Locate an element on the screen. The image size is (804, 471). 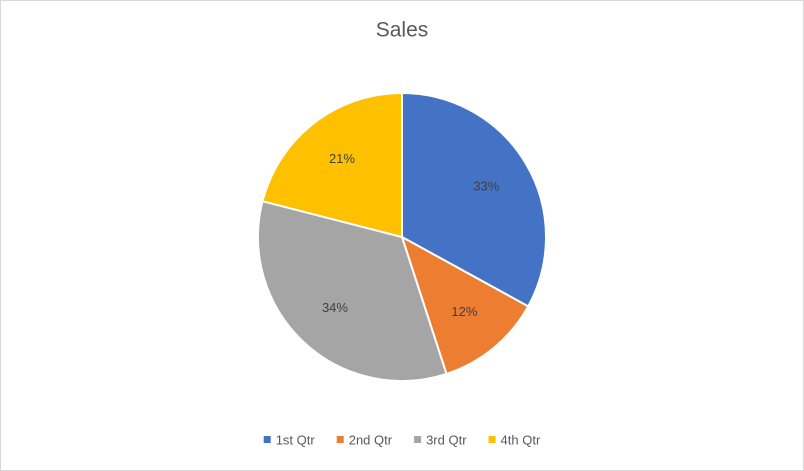
legend-label: 3rd Qtr is located at coordinates (446, 439).